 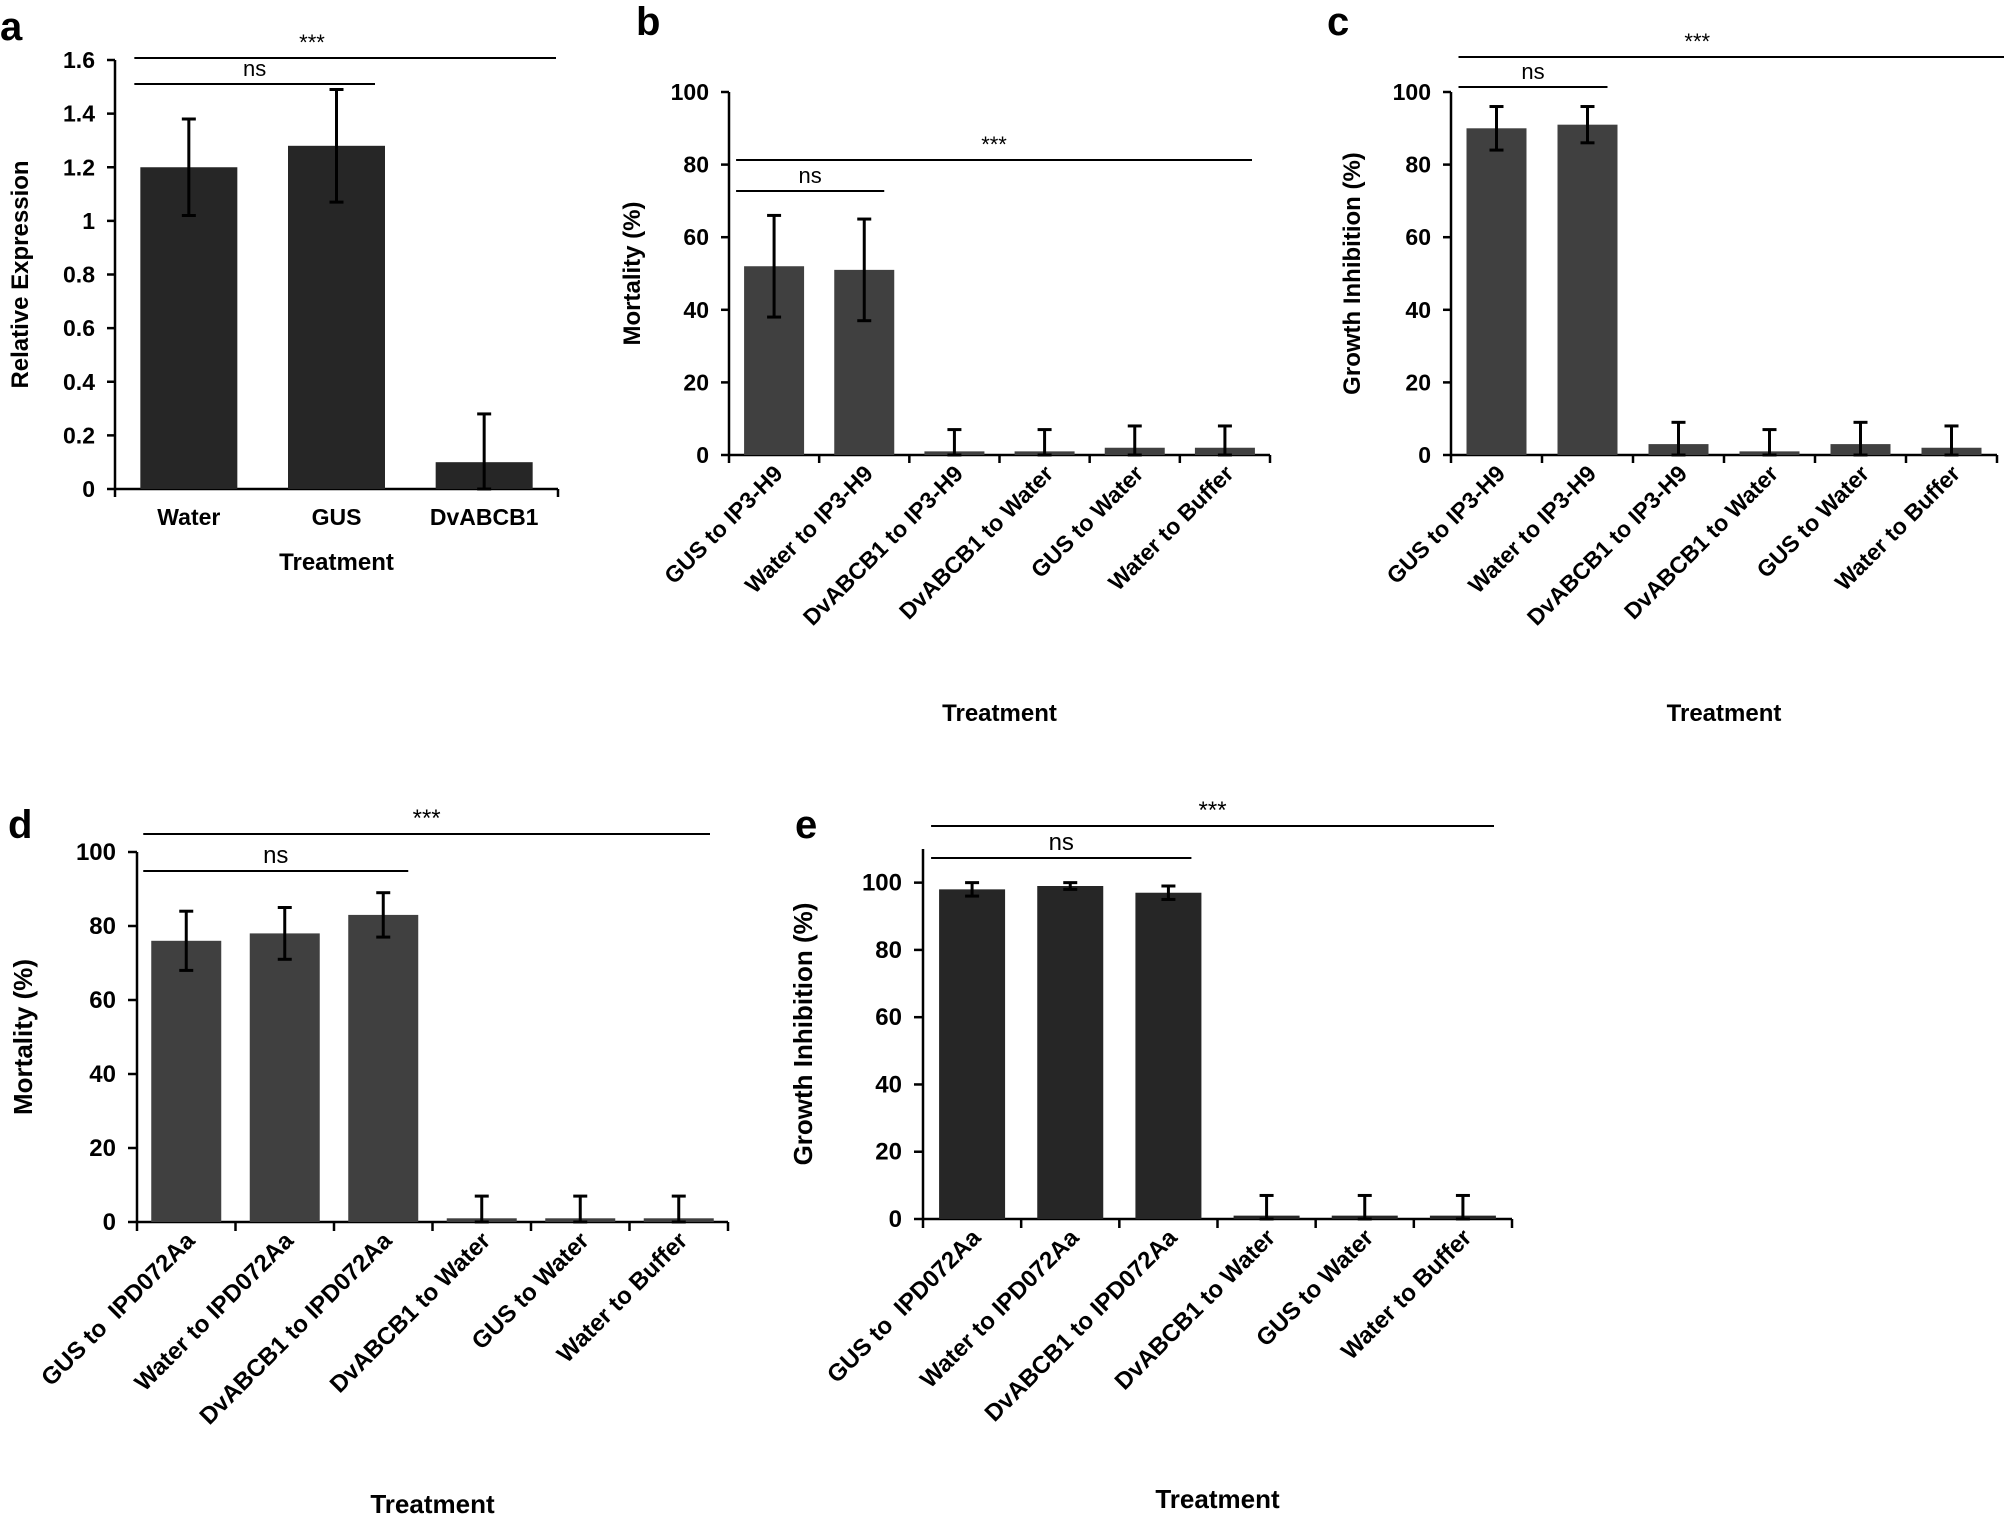 What do you see at coordinates (1338, 22) in the screenshot?
I see `panel-letter: c` at bounding box center [1338, 22].